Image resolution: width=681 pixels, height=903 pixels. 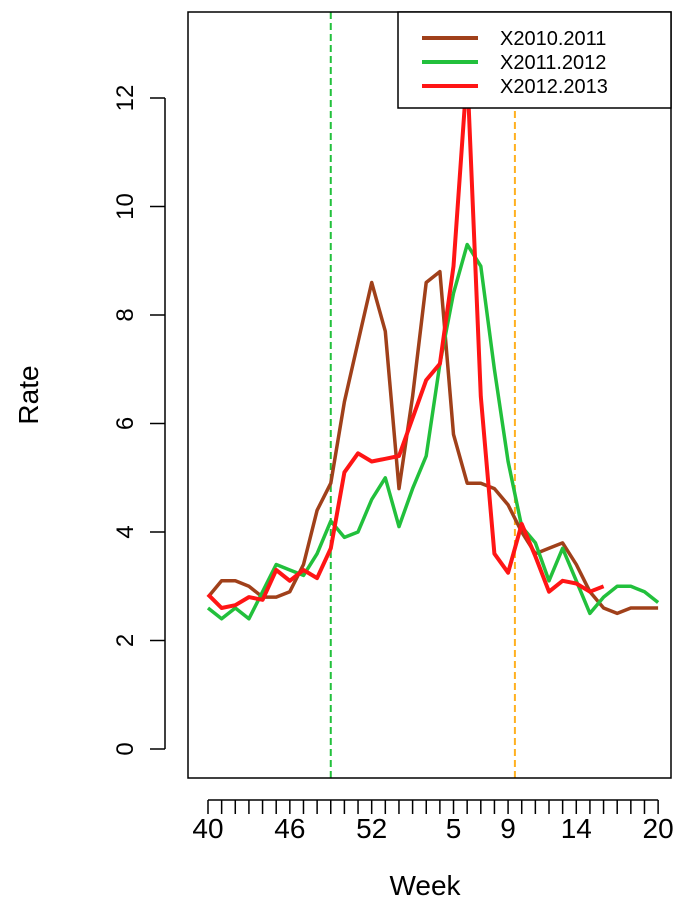 I want to click on x-tick-label: 14, so click(x=576, y=828).